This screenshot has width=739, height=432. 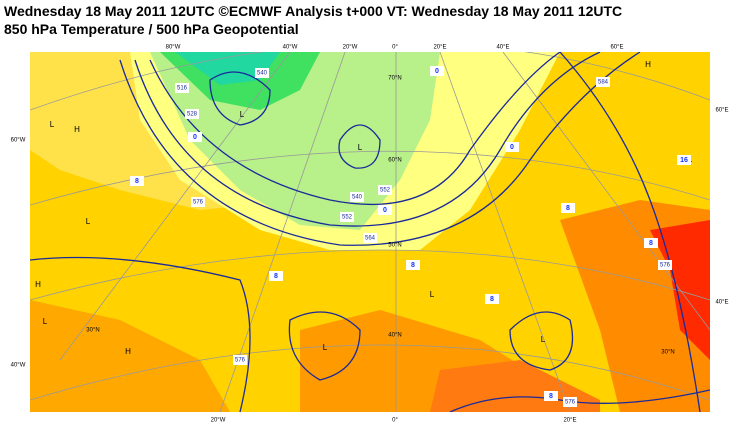 I want to click on temperature-label: 16, so click(x=684, y=160).